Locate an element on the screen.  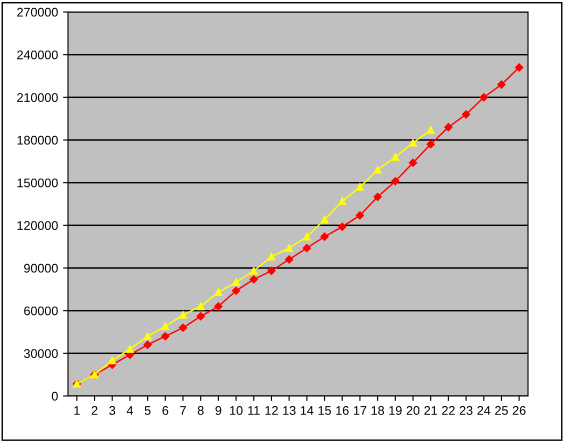
y-tick-label: 90000 is located at coordinates (41, 268).